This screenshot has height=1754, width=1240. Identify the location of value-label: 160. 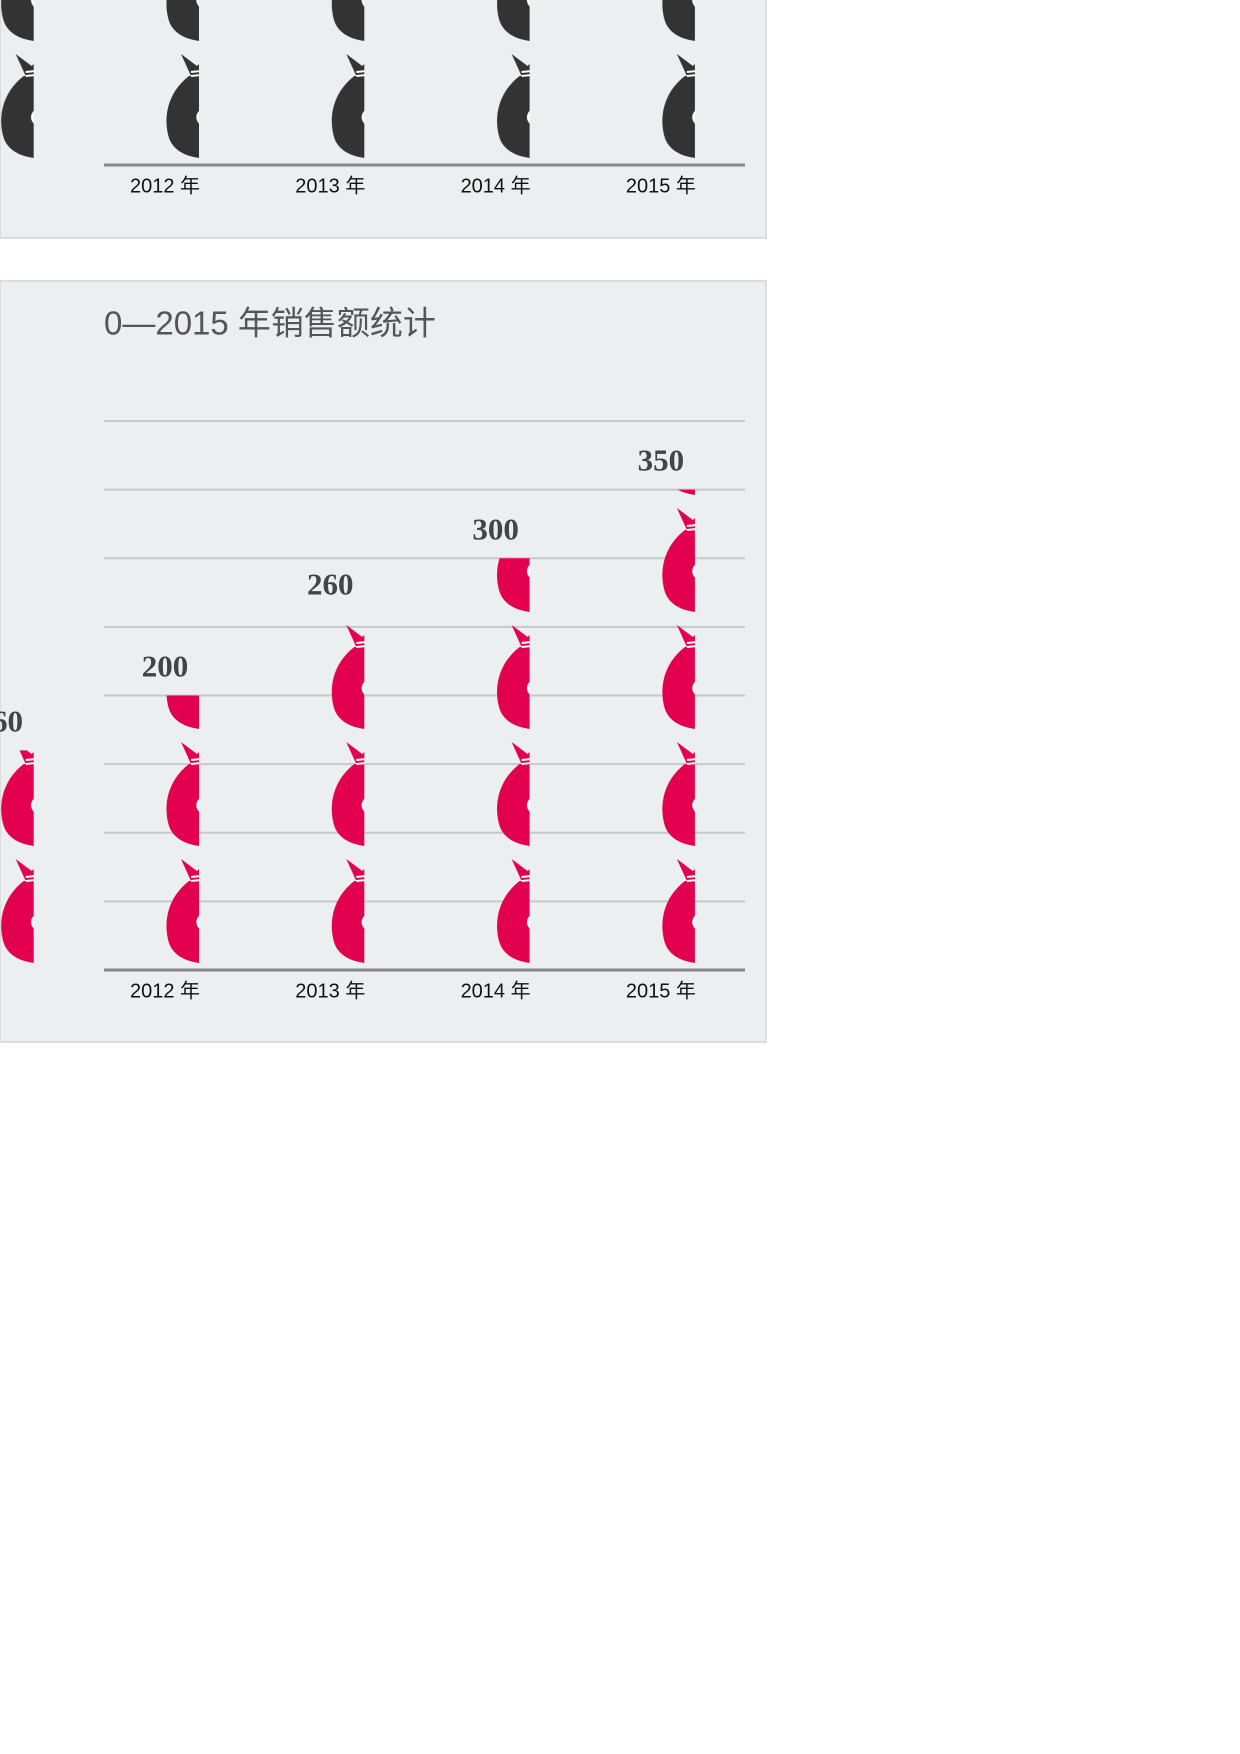
(11, 721).